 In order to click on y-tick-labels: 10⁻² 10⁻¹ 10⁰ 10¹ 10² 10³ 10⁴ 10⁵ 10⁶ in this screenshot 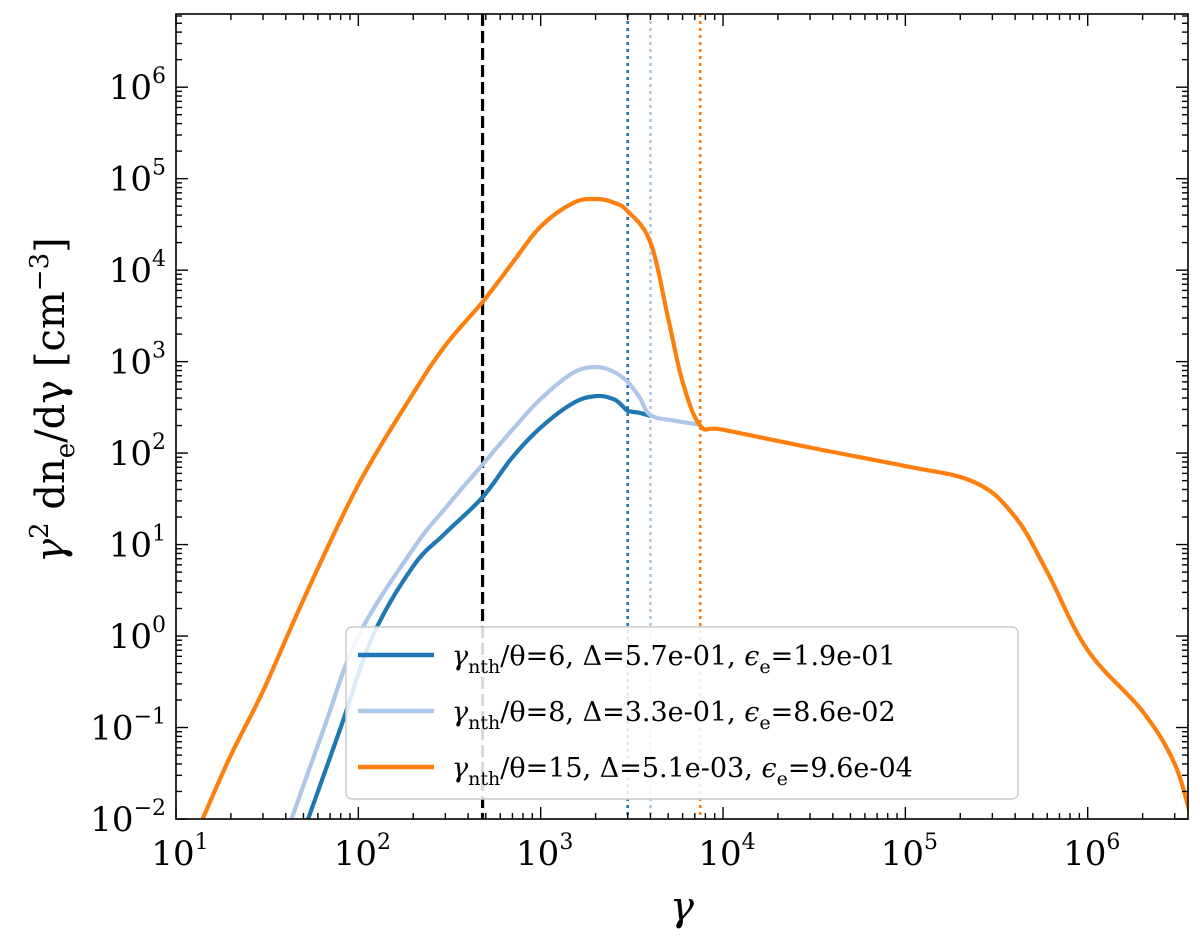, I will do `click(128, 452)`.